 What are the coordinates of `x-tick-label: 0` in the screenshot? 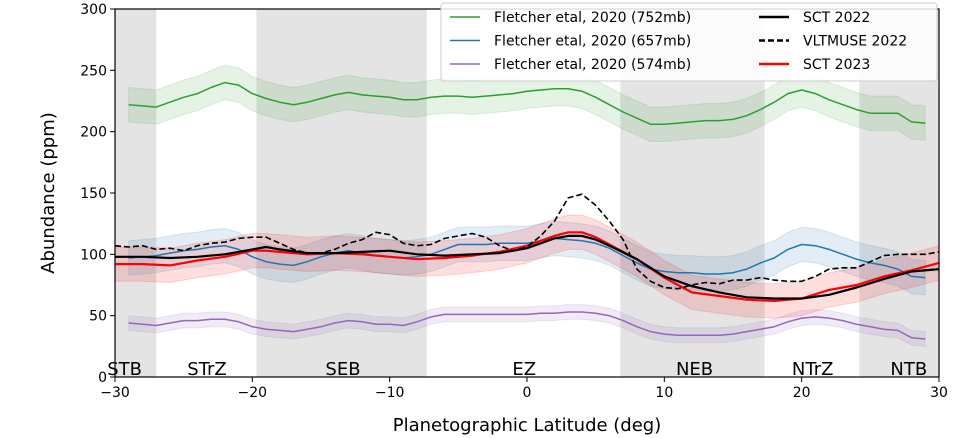 It's located at (527, 393).